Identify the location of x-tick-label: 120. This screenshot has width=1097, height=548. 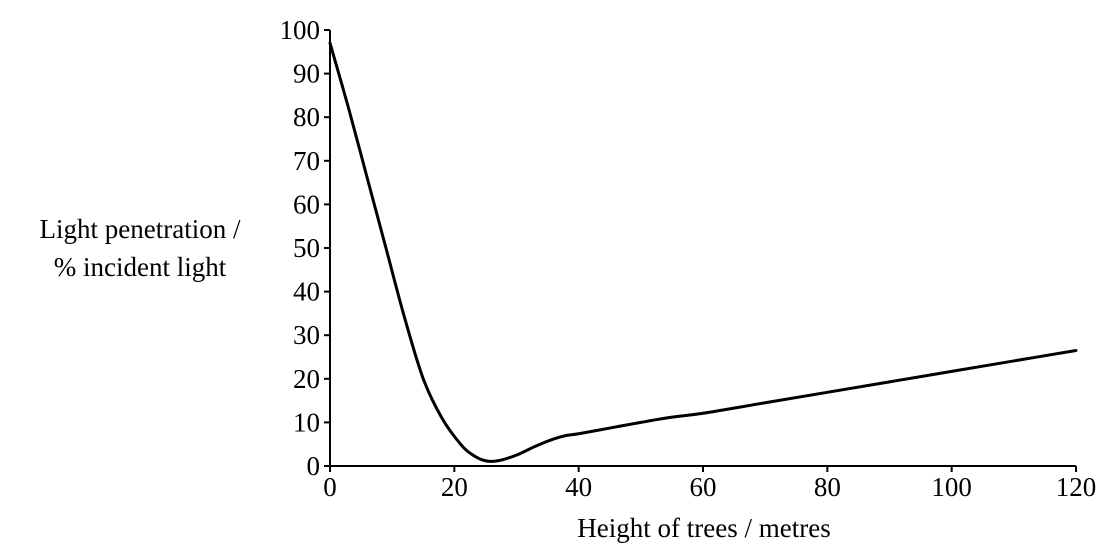
(1076, 487).